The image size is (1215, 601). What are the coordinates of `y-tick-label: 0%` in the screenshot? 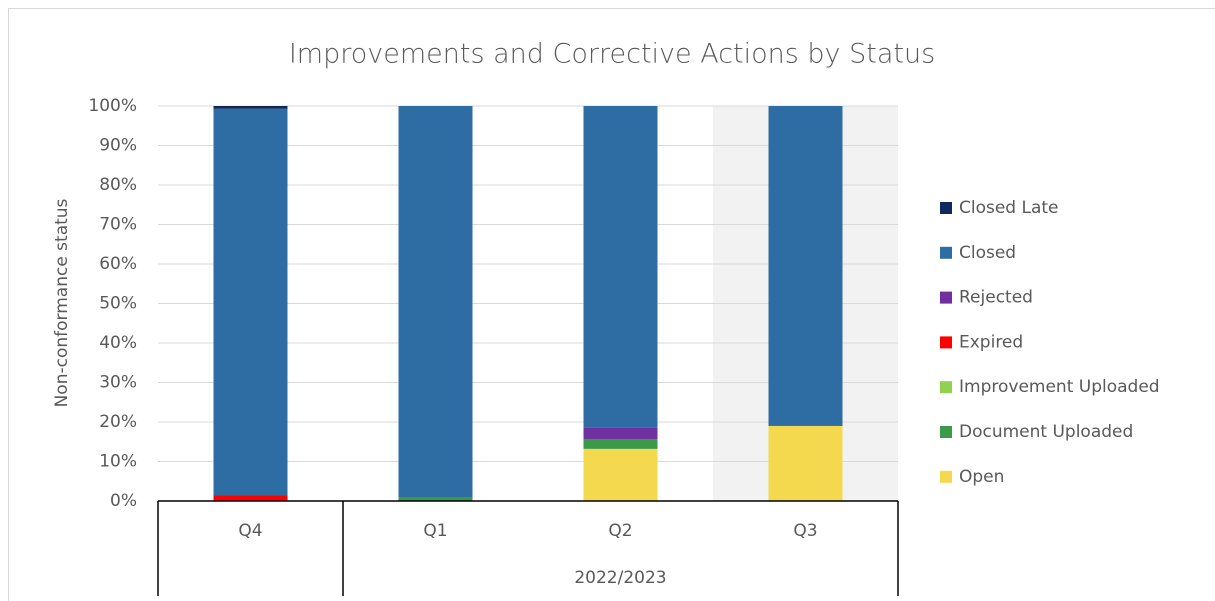 It's located at (123, 501).